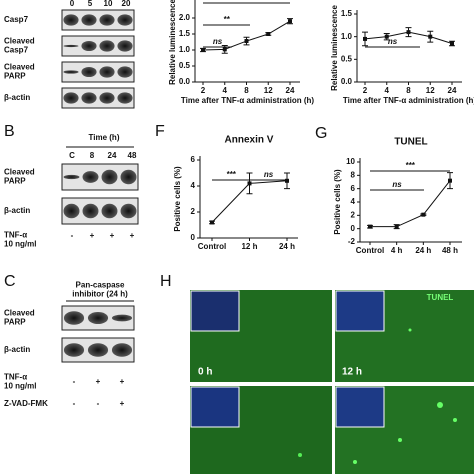 The image size is (474, 474). I want to click on lane-label: 10, so click(108, 4).